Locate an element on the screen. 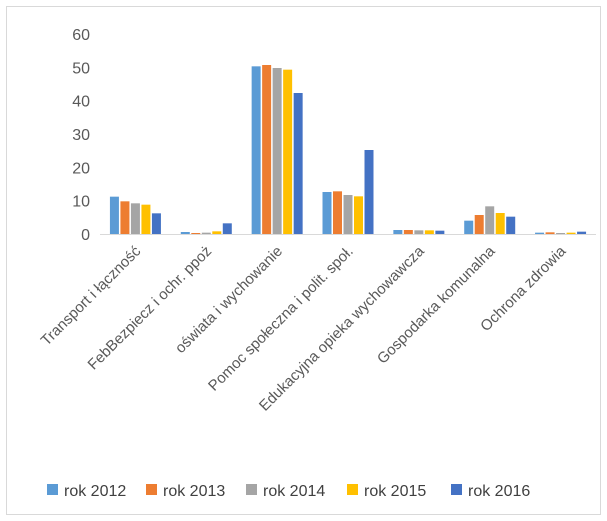 This screenshot has width=607, height=521. y-tick-label: 30 is located at coordinates (81, 135).